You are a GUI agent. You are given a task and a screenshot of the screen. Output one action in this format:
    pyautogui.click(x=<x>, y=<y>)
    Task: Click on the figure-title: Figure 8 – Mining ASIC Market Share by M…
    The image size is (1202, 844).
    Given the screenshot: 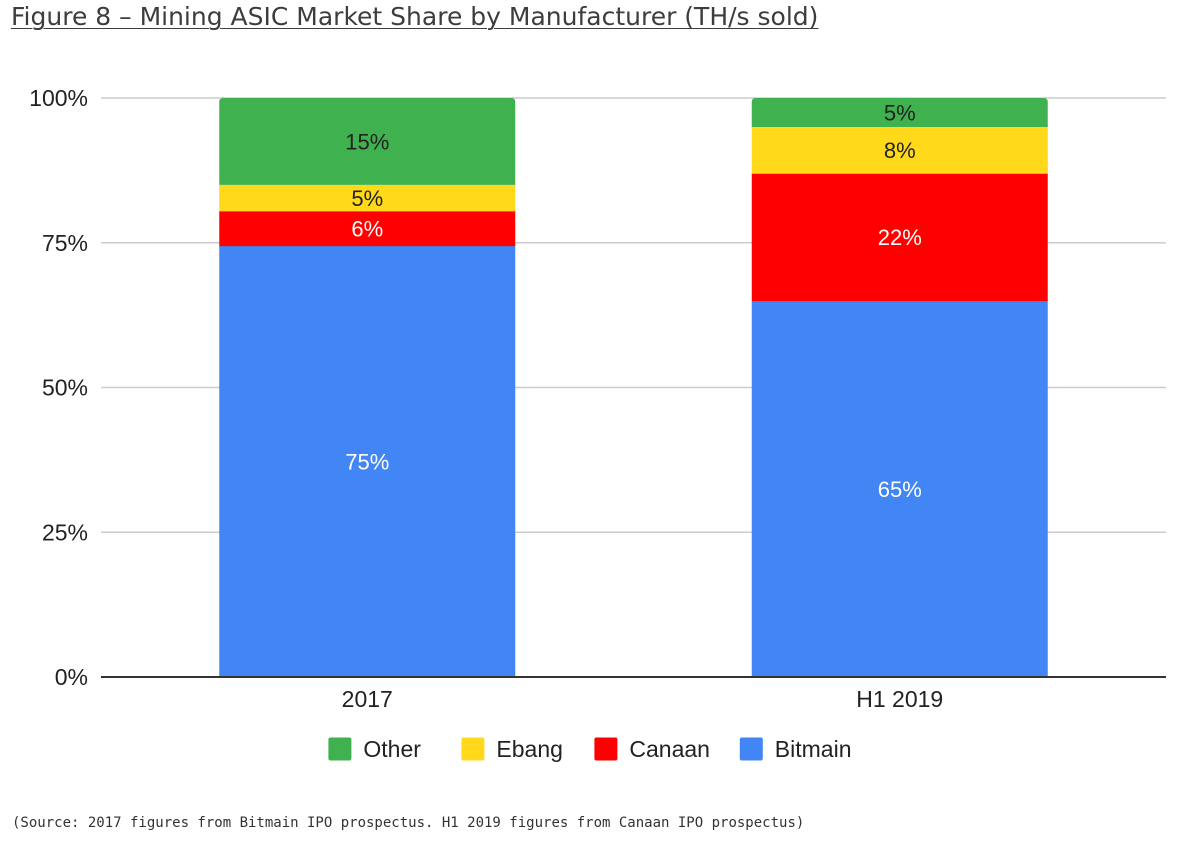 What is the action you would take?
    pyautogui.click(x=415, y=16)
    